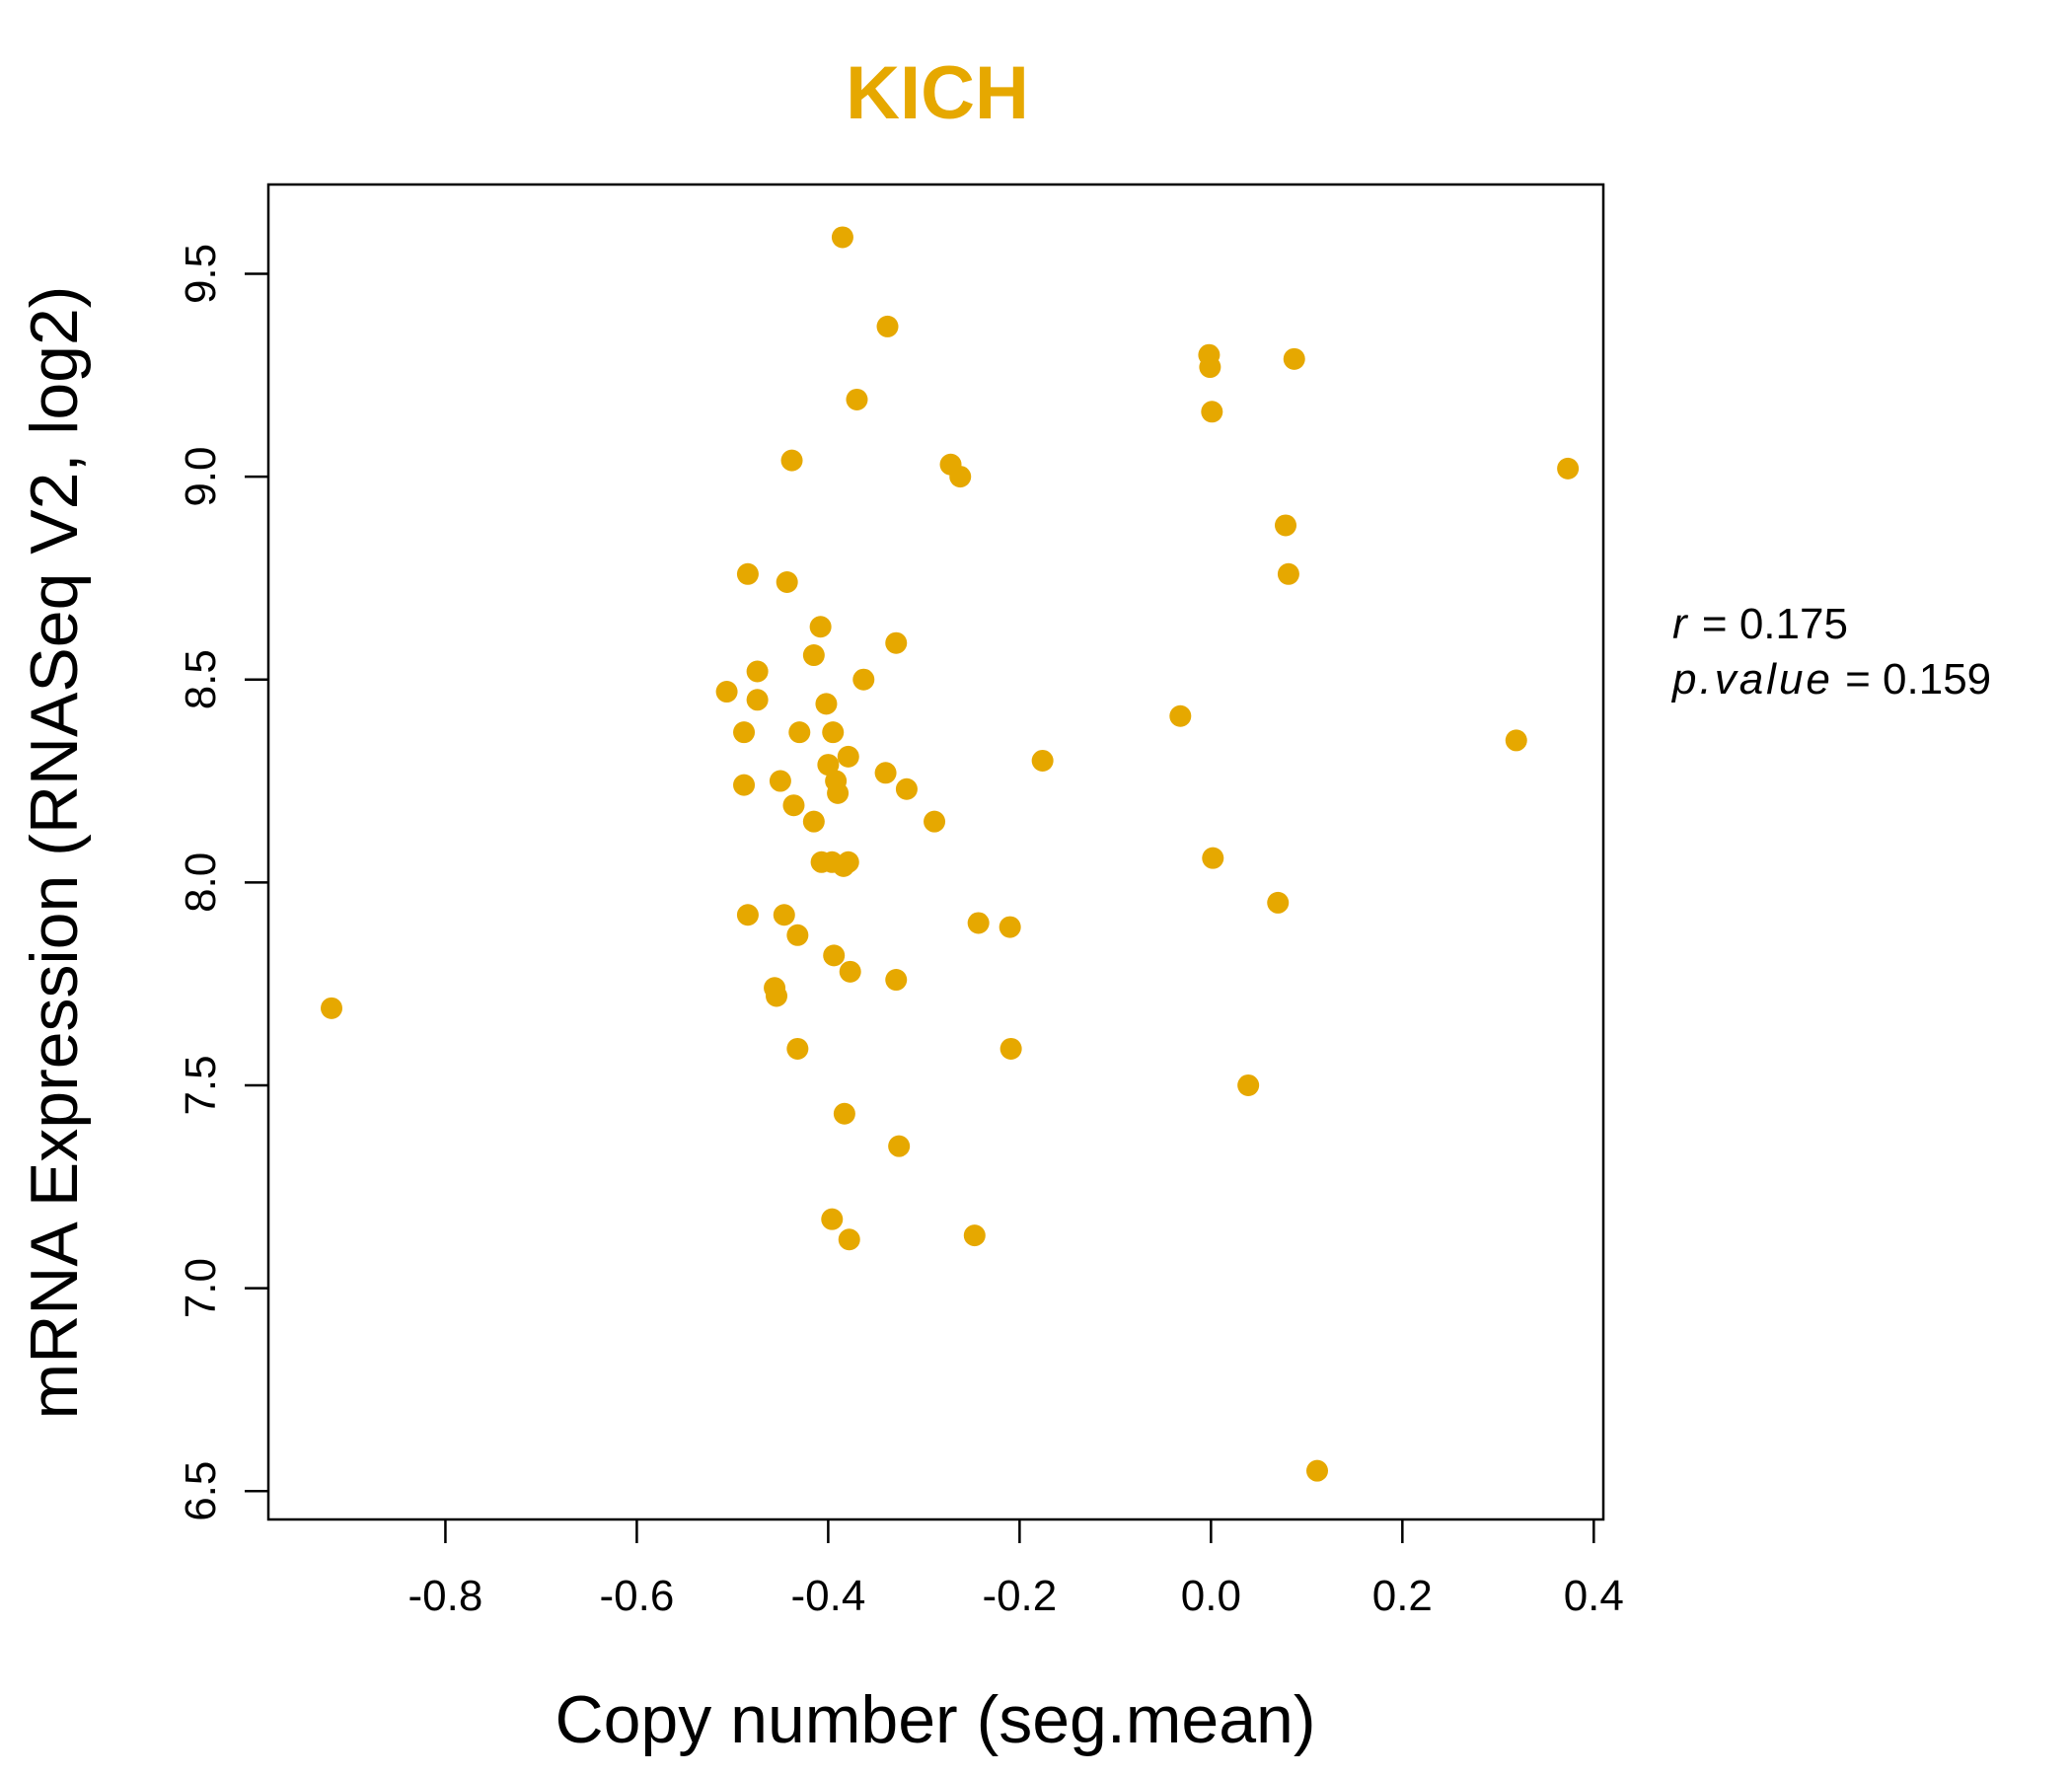 The height and width of the screenshot is (1776, 2072). Describe the element at coordinates (1681, 624) in the screenshot. I see `stat-r-label: r` at that location.